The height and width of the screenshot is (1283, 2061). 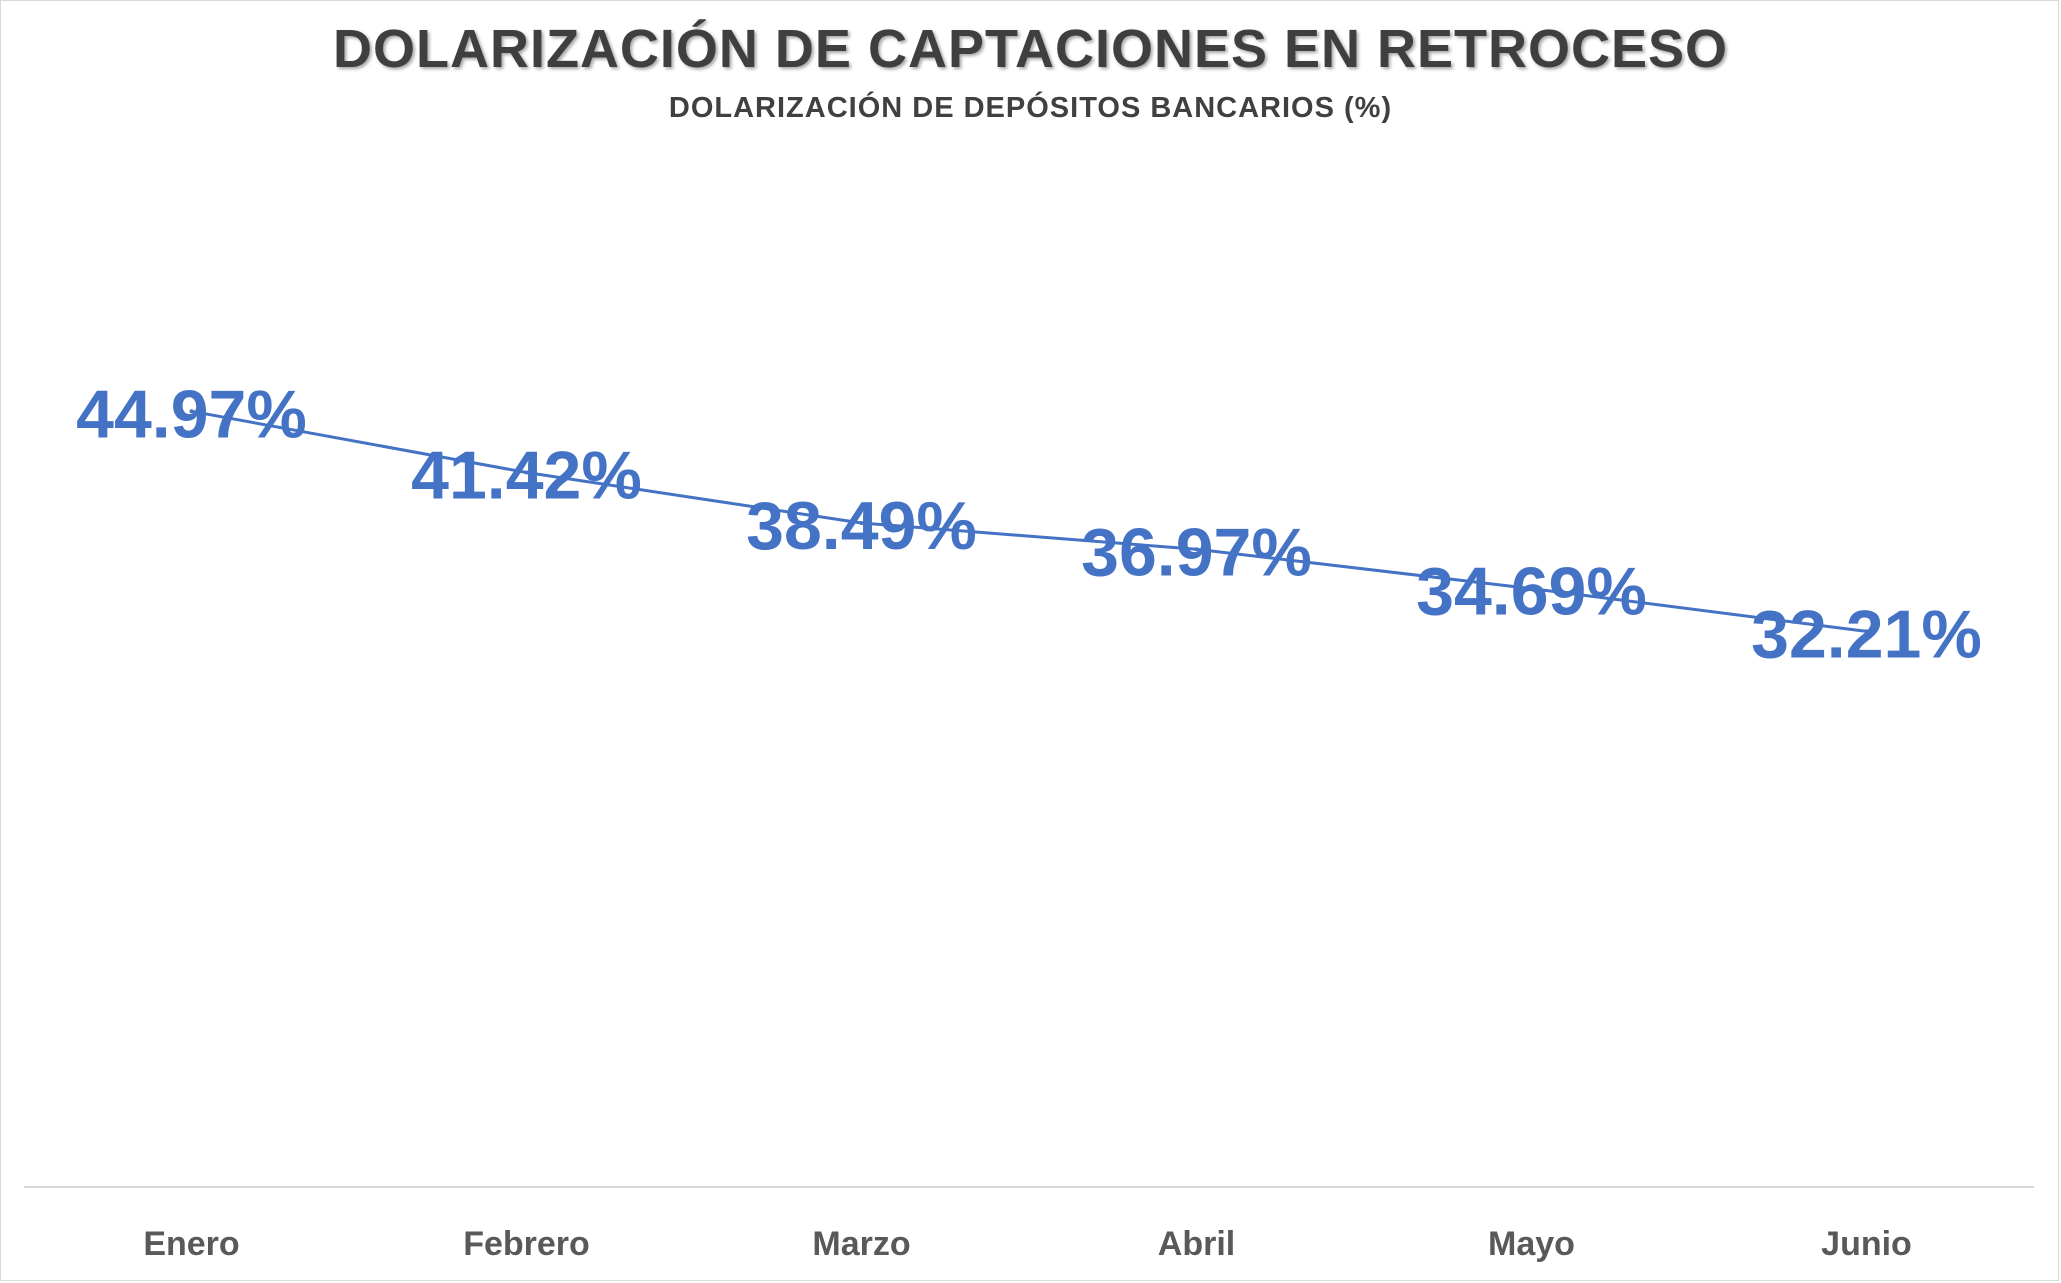 I want to click on data-label: 41.42%, so click(x=526, y=476).